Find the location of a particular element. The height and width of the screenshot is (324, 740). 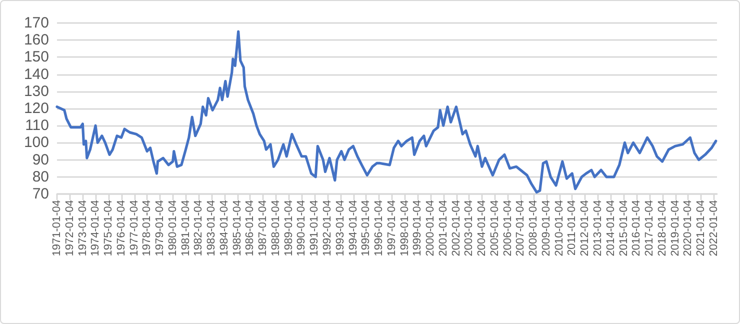

x-tick-label: 1994-01-04 is located at coordinates (353, 228).